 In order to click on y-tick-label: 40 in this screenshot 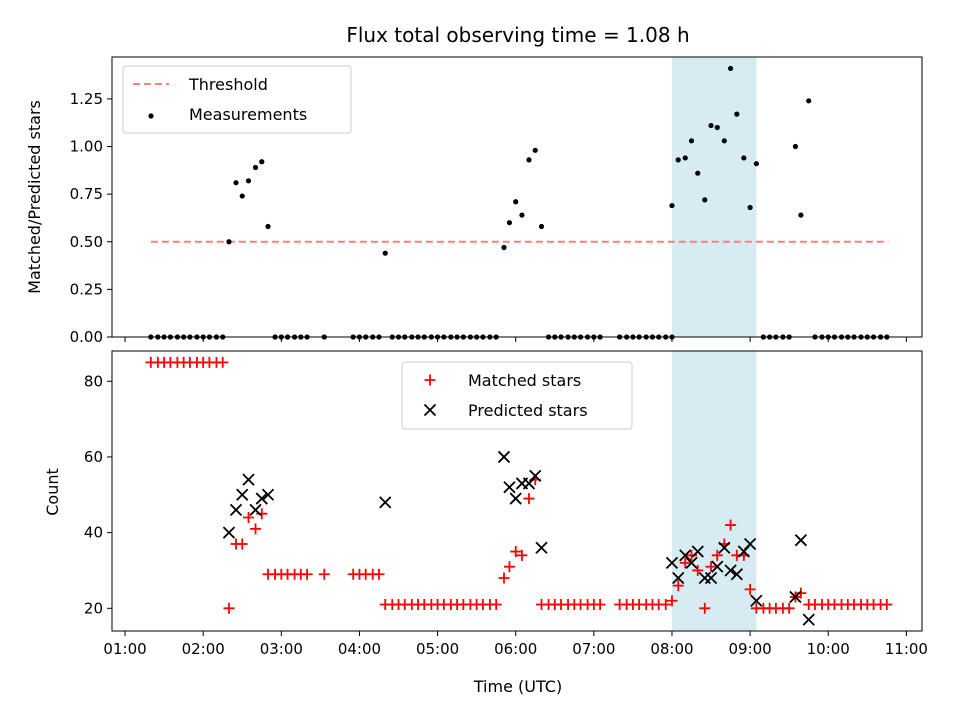, I will do `click(93, 533)`.